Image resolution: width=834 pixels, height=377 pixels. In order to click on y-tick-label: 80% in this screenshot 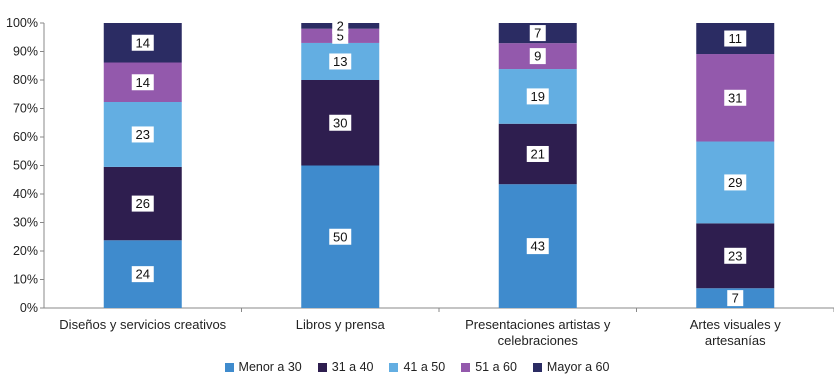, I will do `click(25, 80)`.